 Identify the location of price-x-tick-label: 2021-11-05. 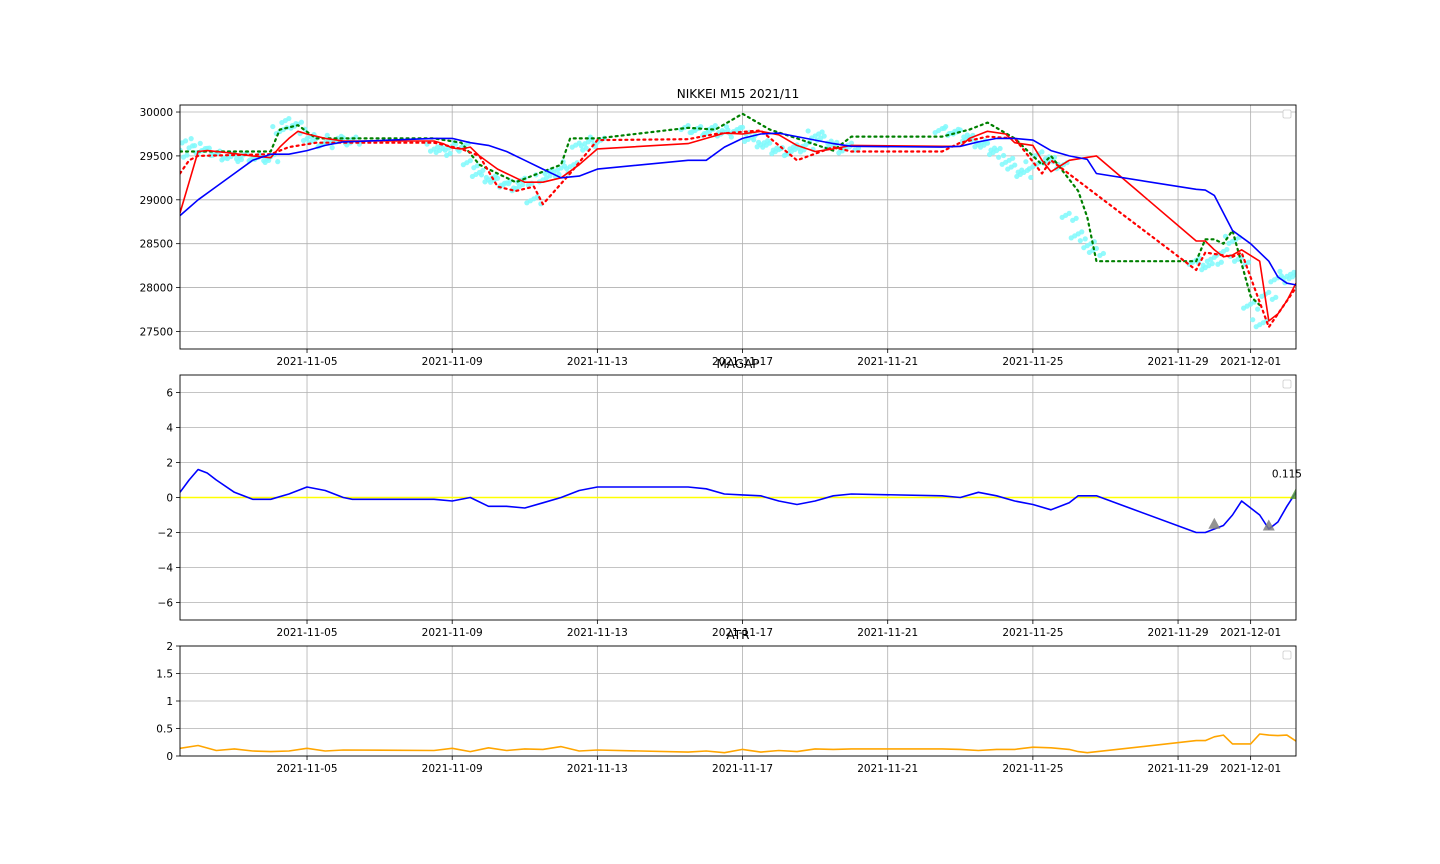
(307, 362).